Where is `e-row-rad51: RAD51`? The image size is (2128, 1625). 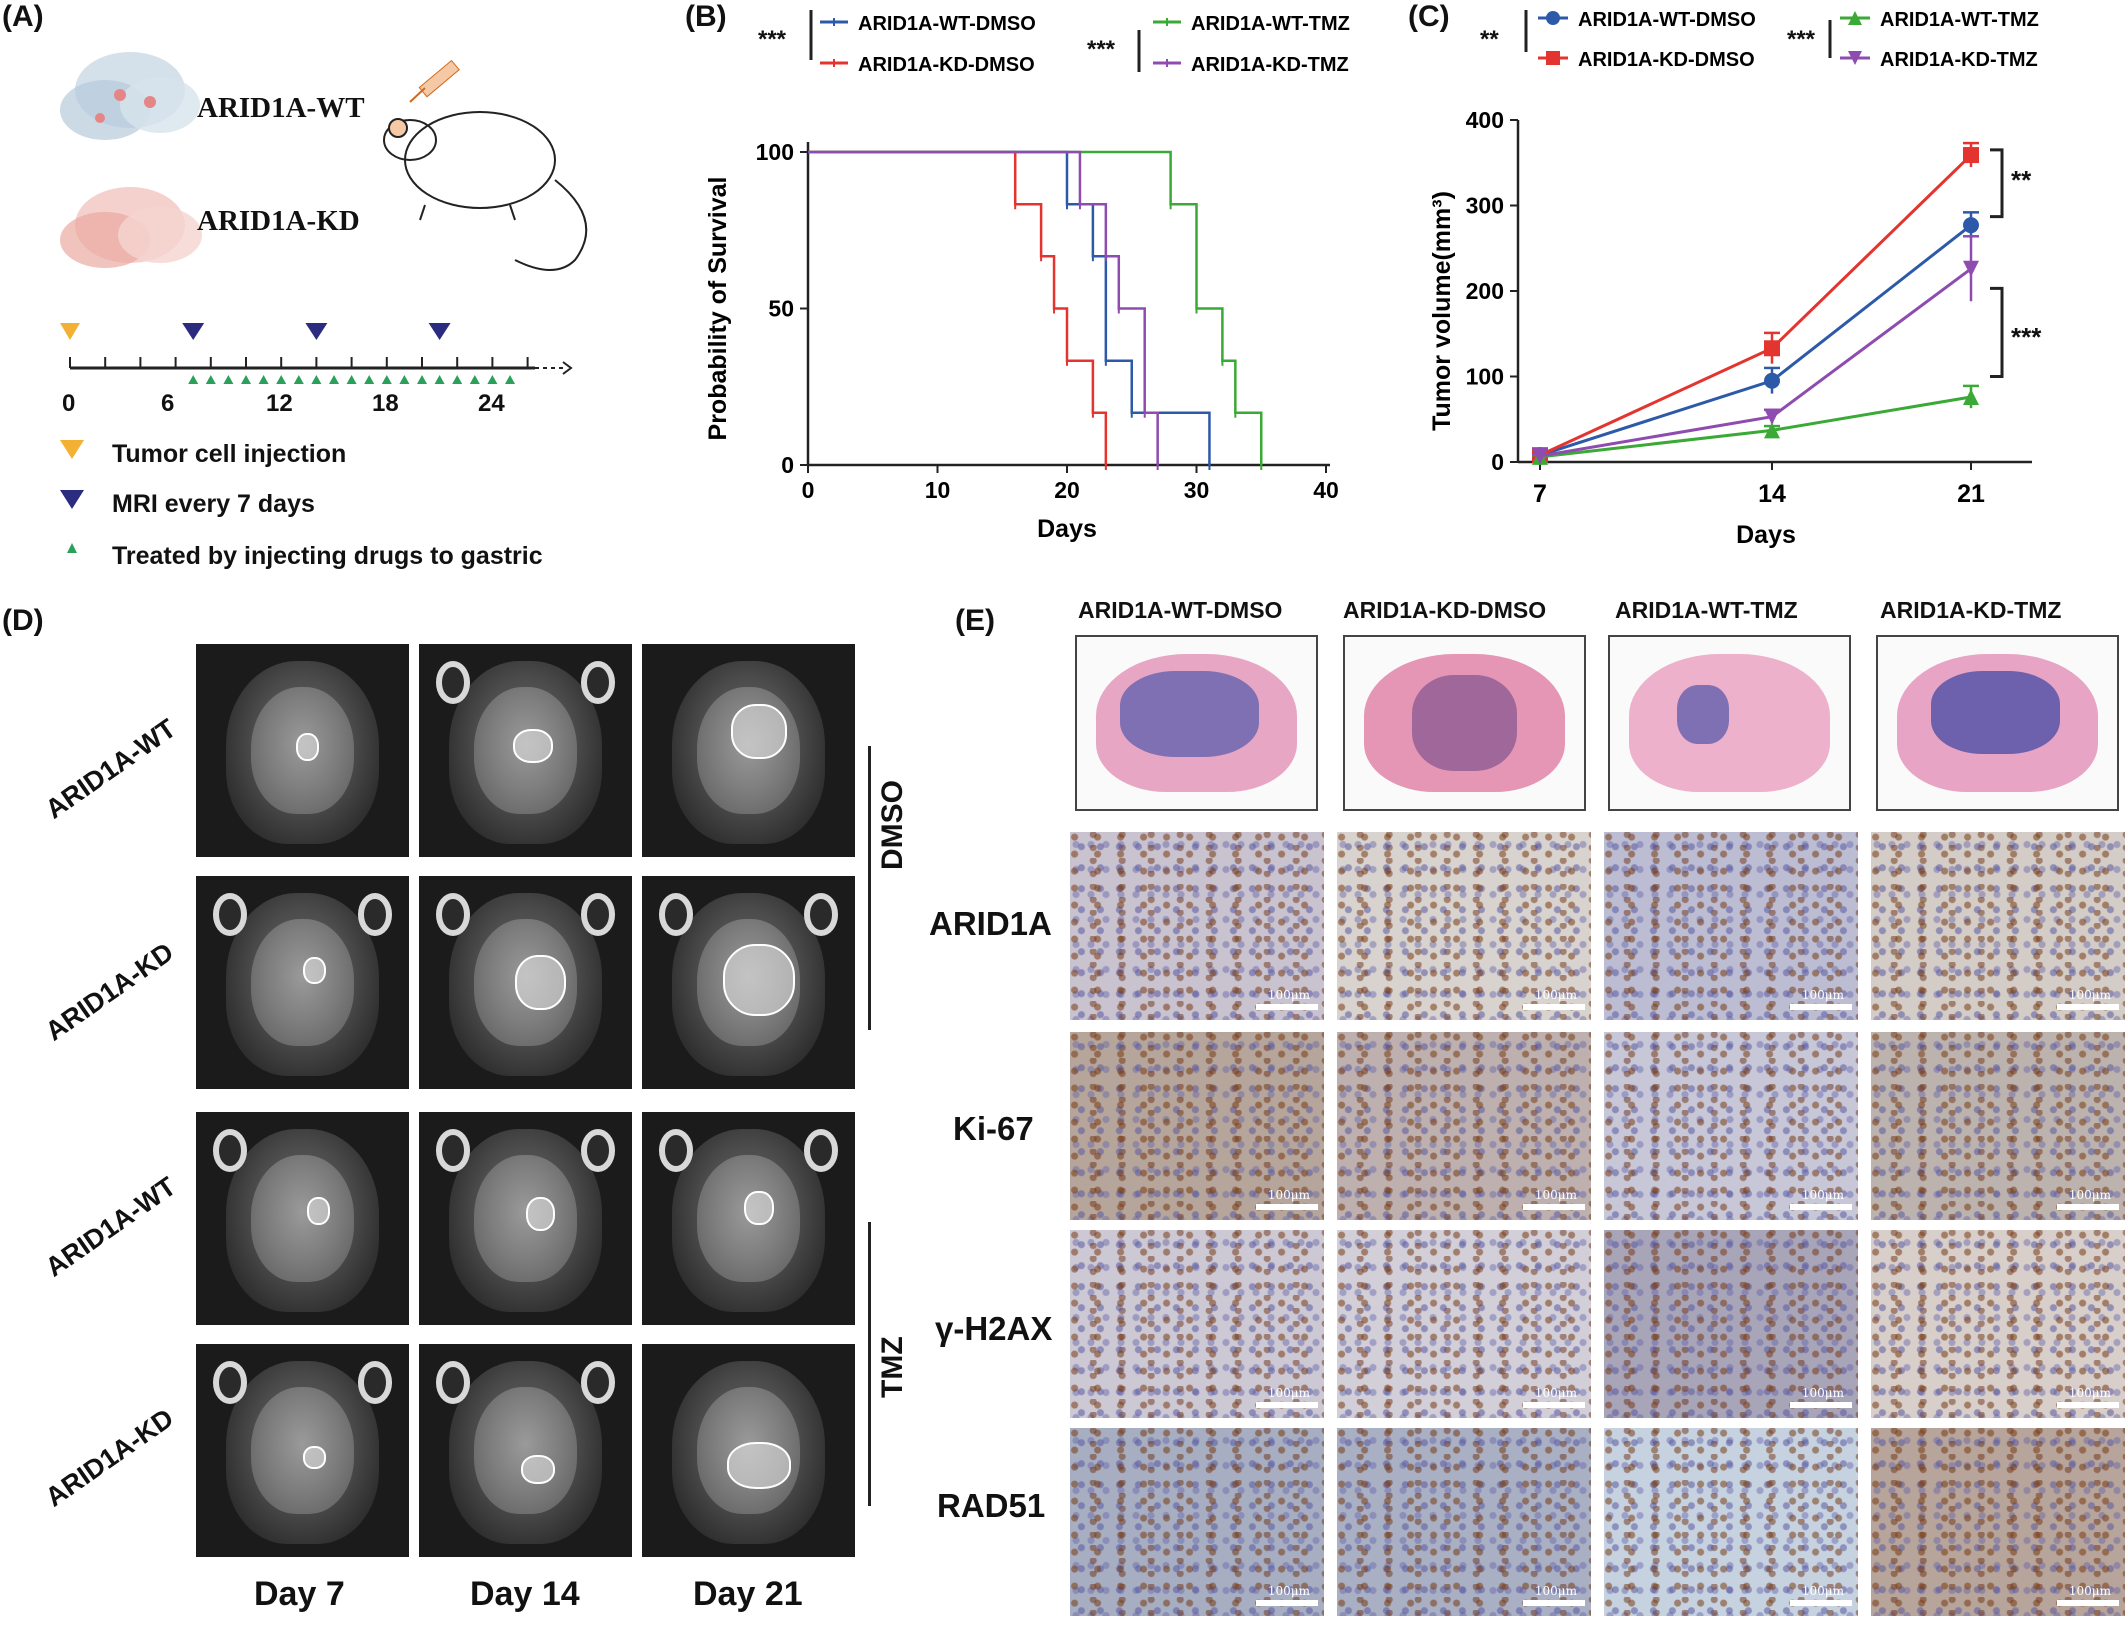 e-row-rad51: RAD51 is located at coordinates (991, 1505).